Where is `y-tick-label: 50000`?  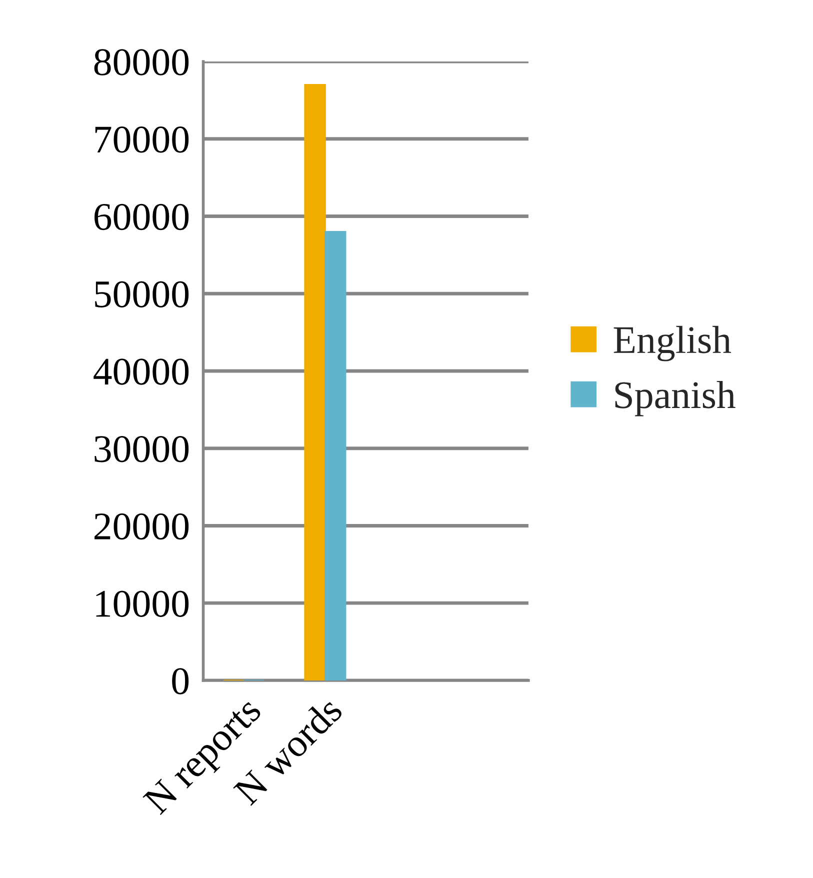 y-tick-label: 50000 is located at coordinates (142, 294).